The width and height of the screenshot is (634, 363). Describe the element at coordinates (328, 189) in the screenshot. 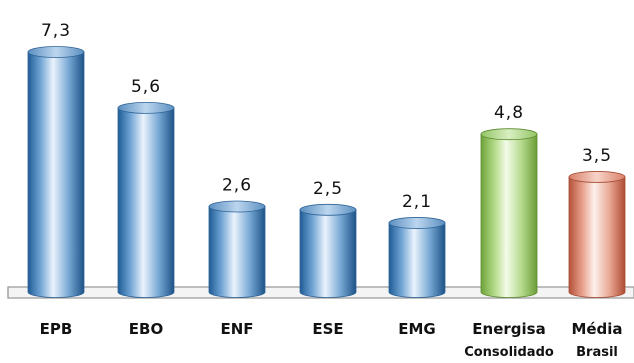

I see `value-label: 2,5` at that location.